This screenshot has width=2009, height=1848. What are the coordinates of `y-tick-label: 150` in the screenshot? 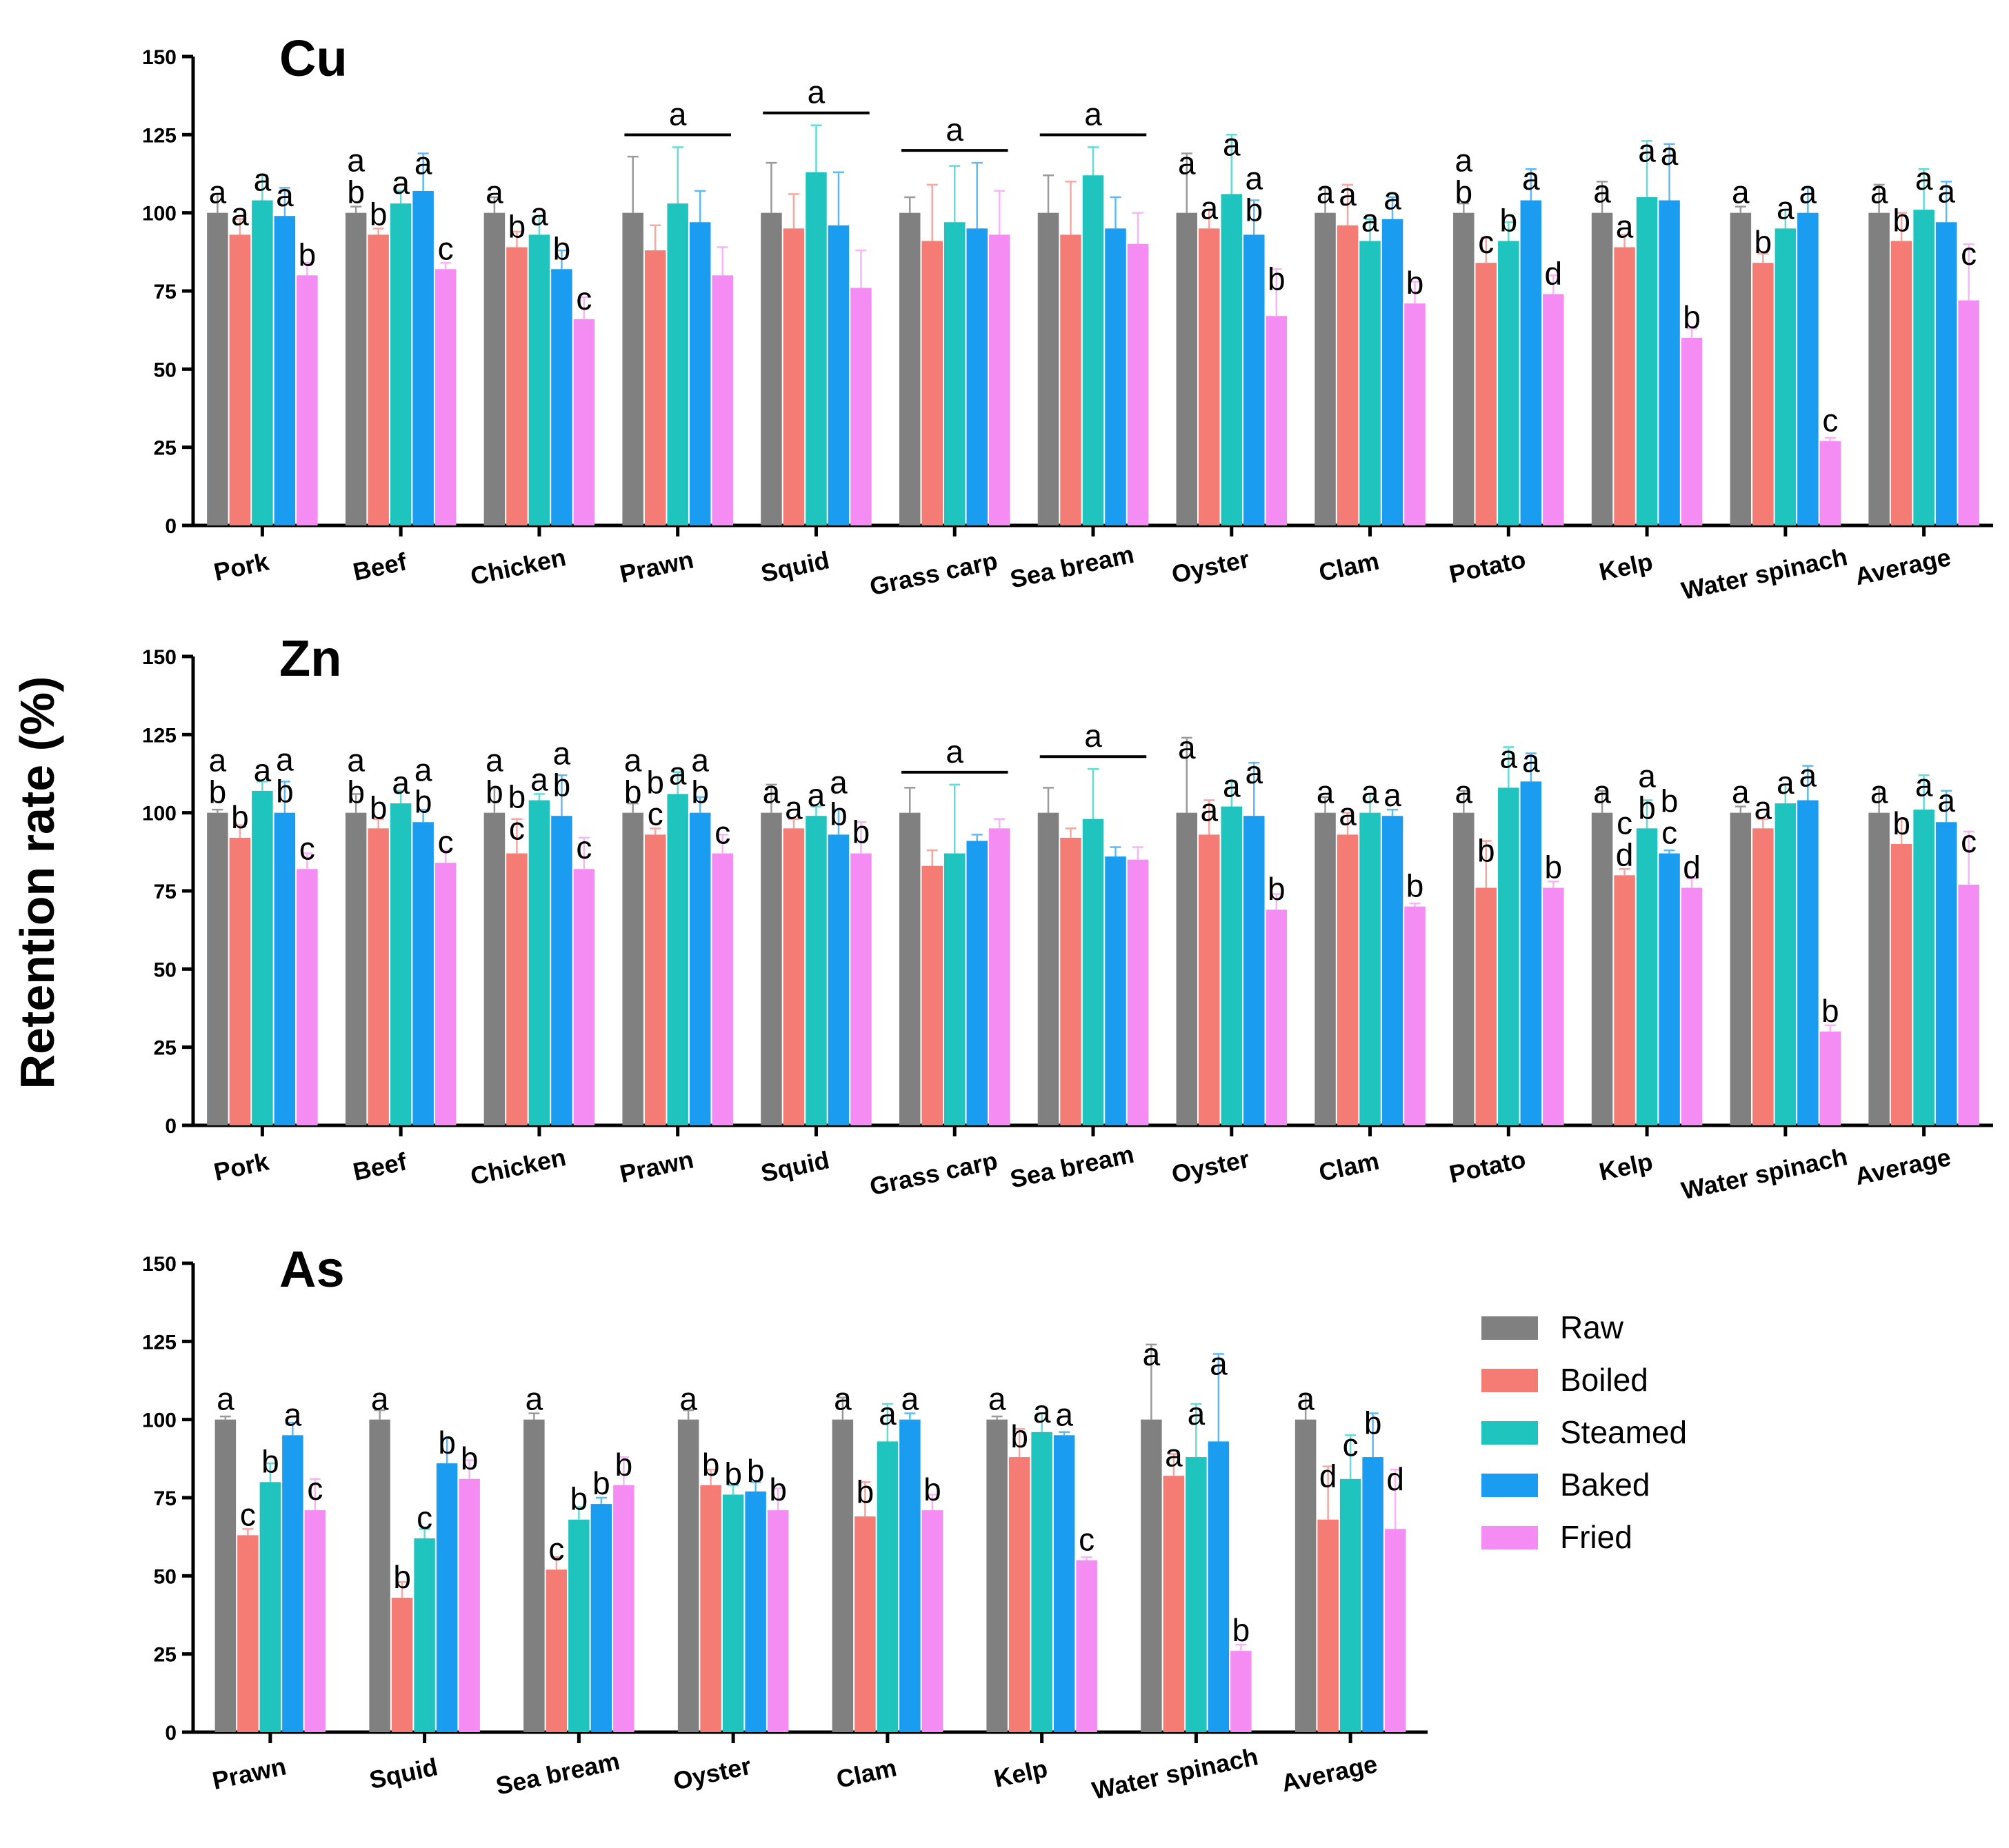 It's located at (159, 1264).